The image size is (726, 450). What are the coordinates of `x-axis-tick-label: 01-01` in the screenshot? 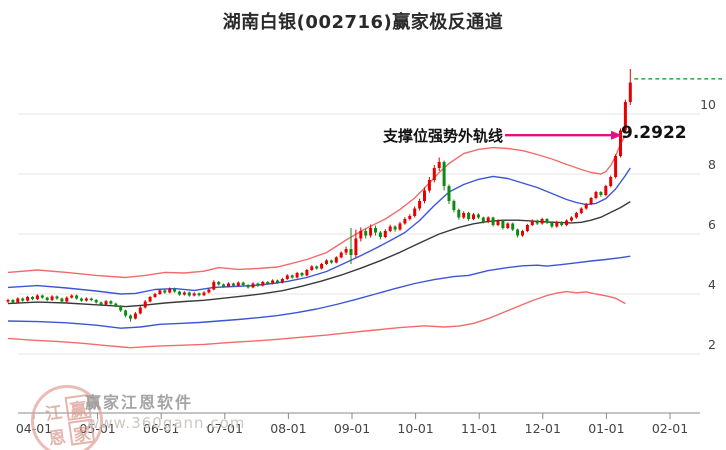 It's located at (606, 428).